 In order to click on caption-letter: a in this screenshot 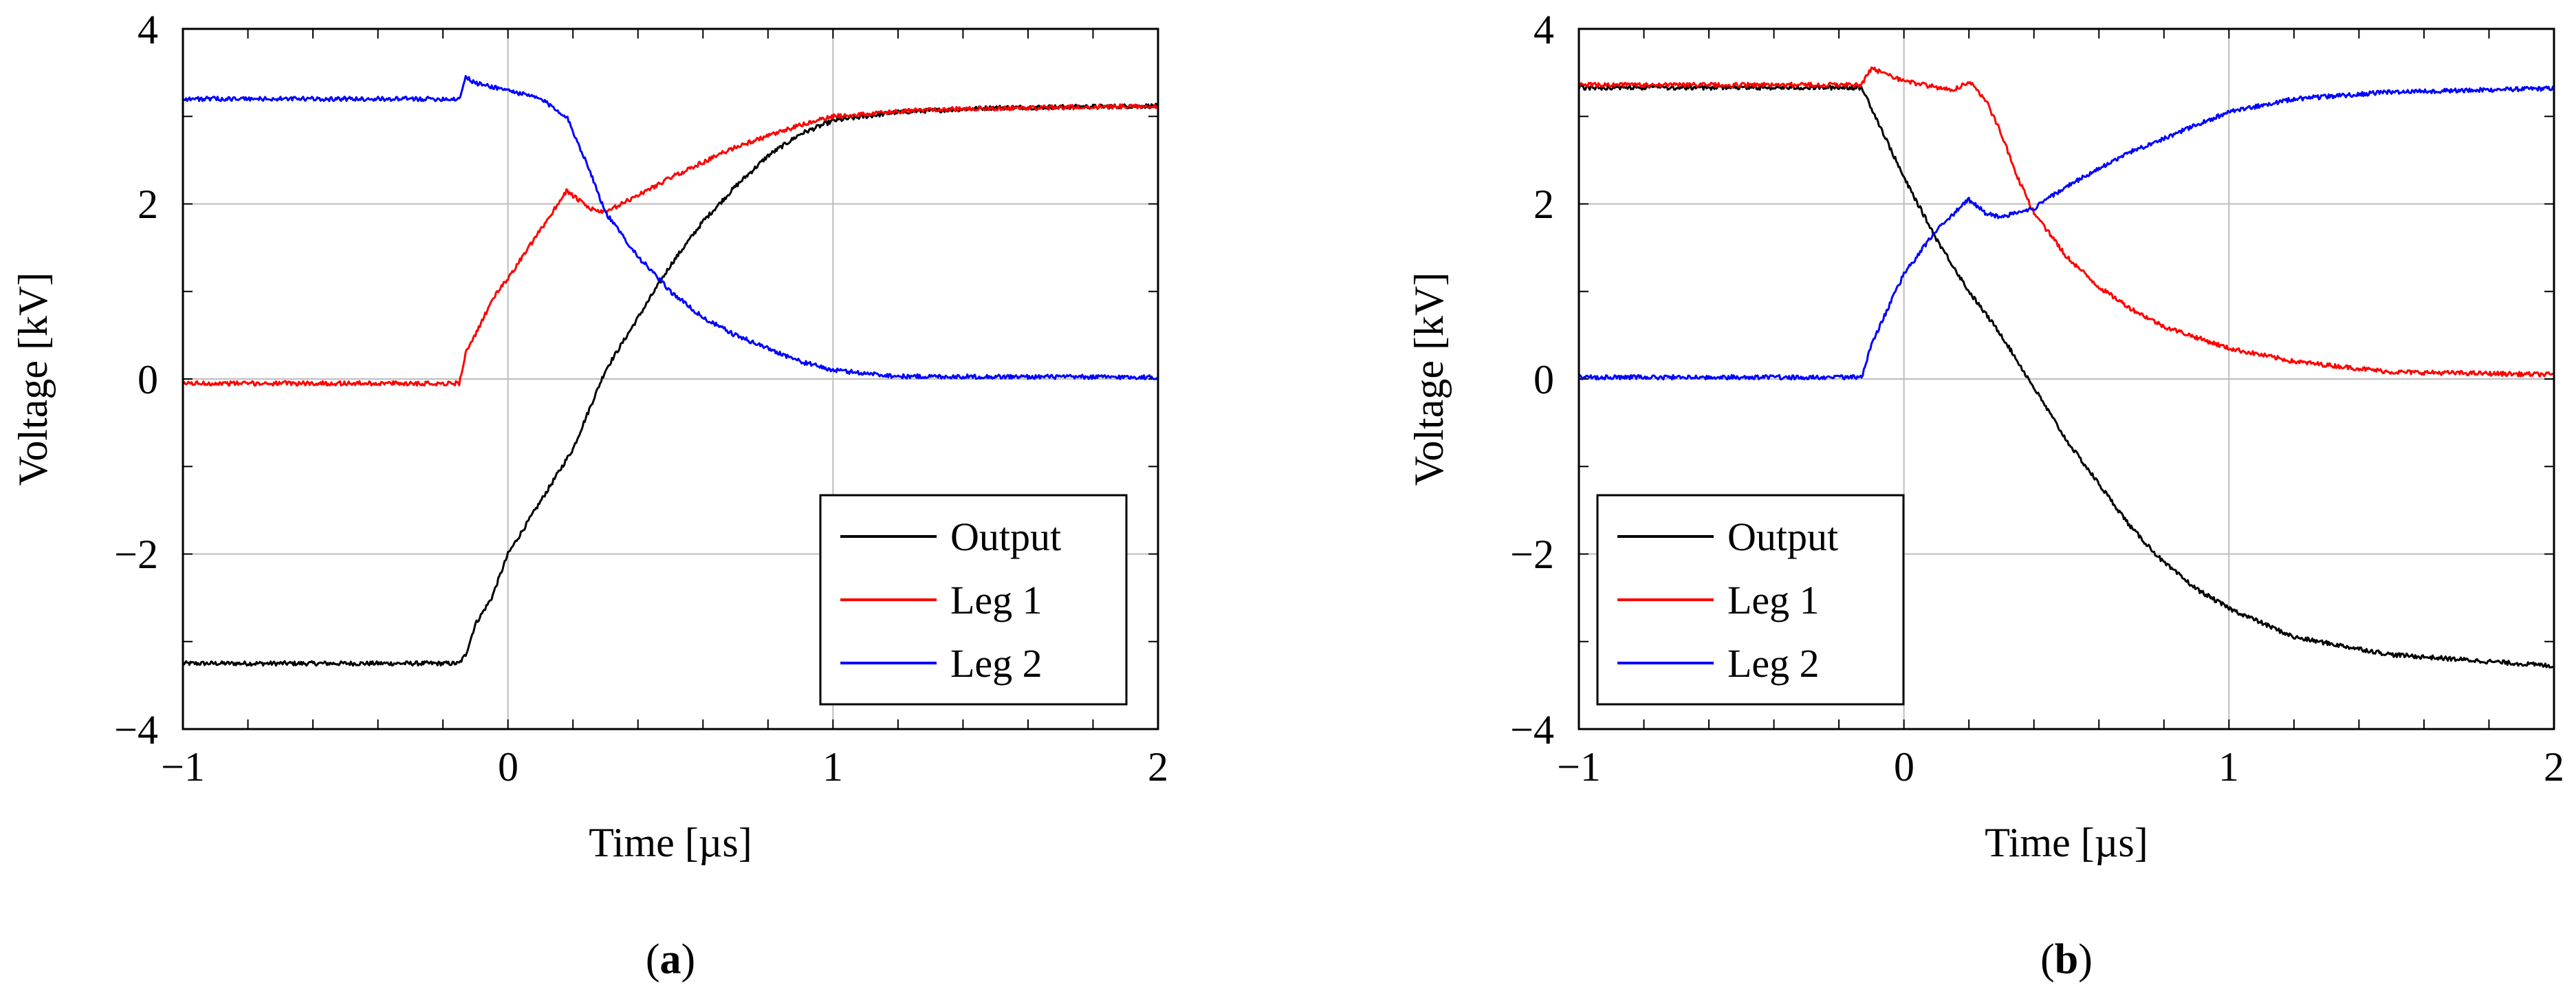, I will do `click(670, 959)`.